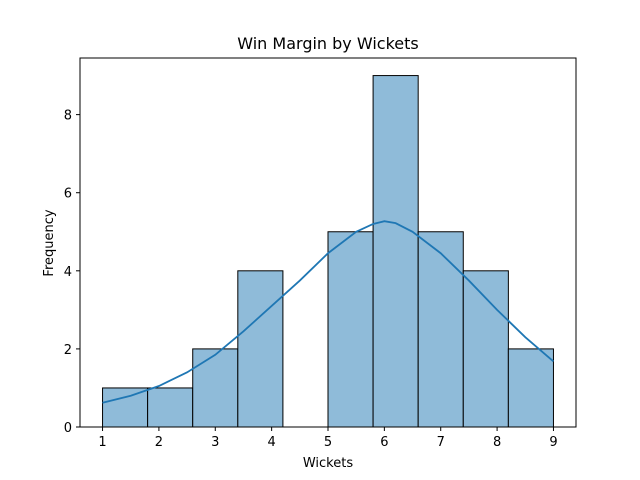 The width and height of the screenshot is (640, 480). I want to click on y-axis-label: Frequency, so click(49, 242).